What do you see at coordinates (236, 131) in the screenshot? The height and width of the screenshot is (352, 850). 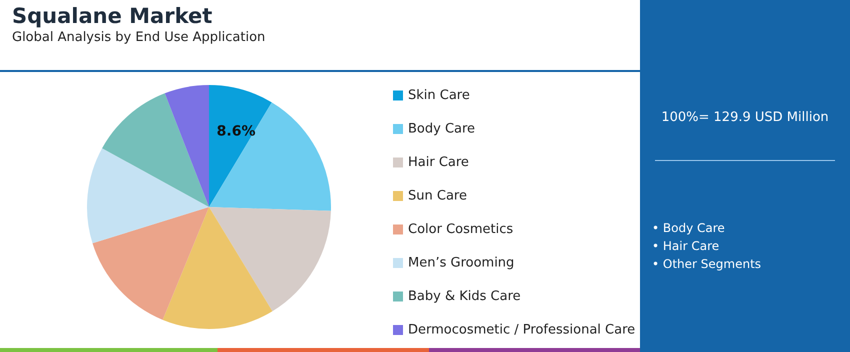 I see `data-label: 8.6%` at bounding box center [236, 131].